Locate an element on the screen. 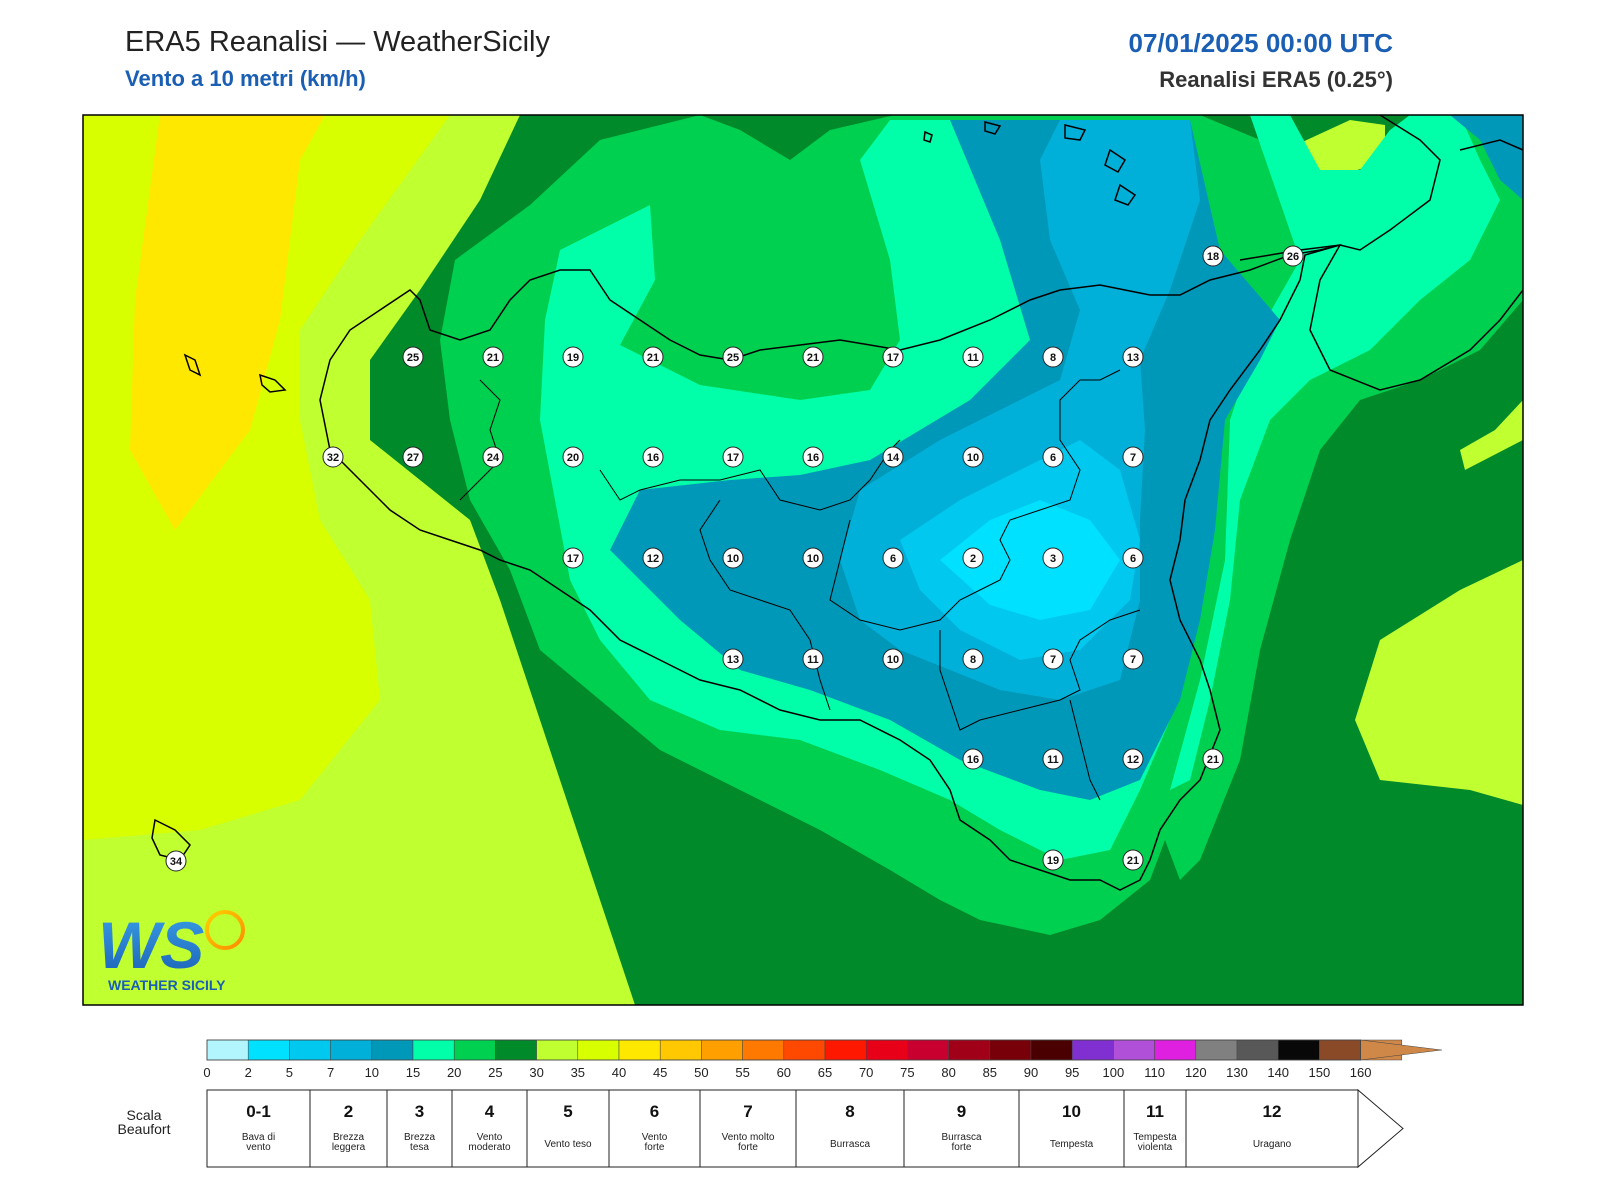 Image resolution: width=1600 pixels, height=1200 pixels. beaufort-number: 4 is located at coordinates (490, 1111).